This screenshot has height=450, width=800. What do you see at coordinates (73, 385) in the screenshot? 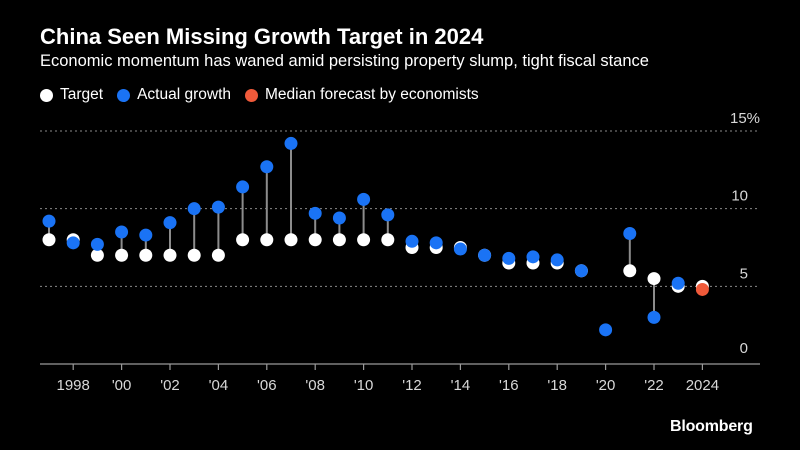
I see `x-tick-label: 1998` at bounding box center [73, 385].